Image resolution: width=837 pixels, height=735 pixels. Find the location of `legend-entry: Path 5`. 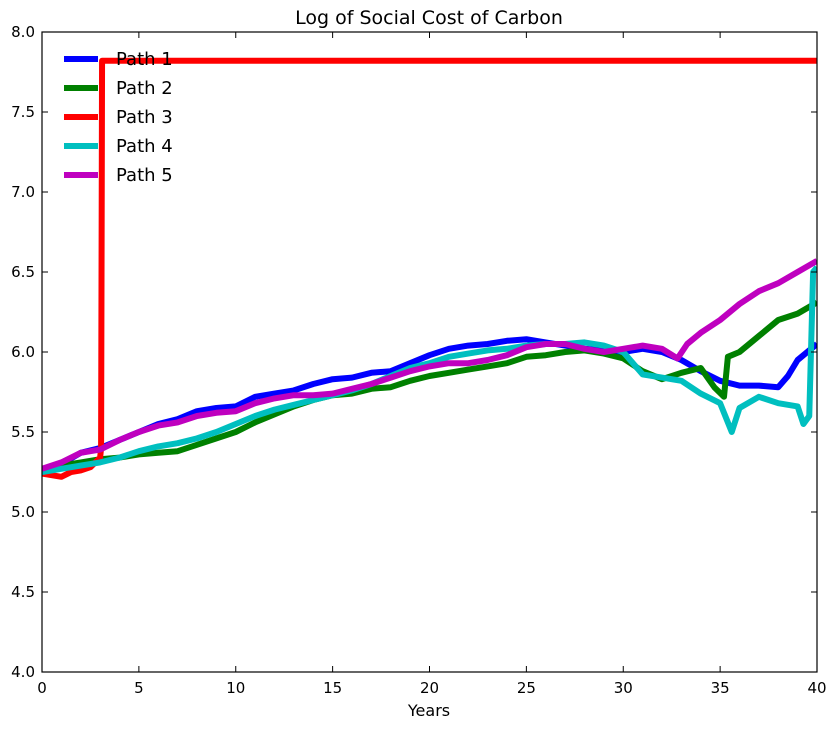

legend-entry: Path 5 is located at coordinates (118, 175).